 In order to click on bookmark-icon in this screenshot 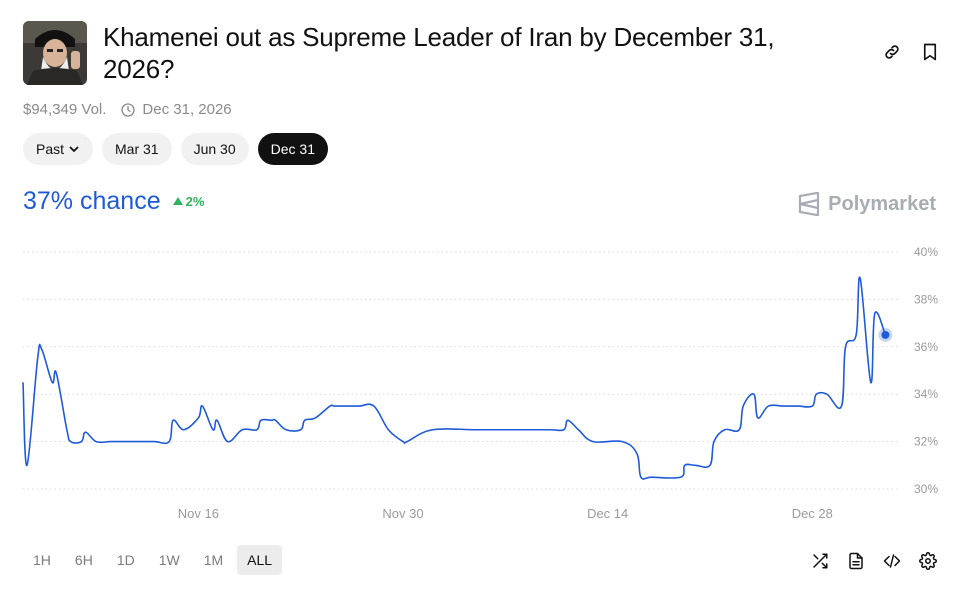, I will do `click(930, 52)`.